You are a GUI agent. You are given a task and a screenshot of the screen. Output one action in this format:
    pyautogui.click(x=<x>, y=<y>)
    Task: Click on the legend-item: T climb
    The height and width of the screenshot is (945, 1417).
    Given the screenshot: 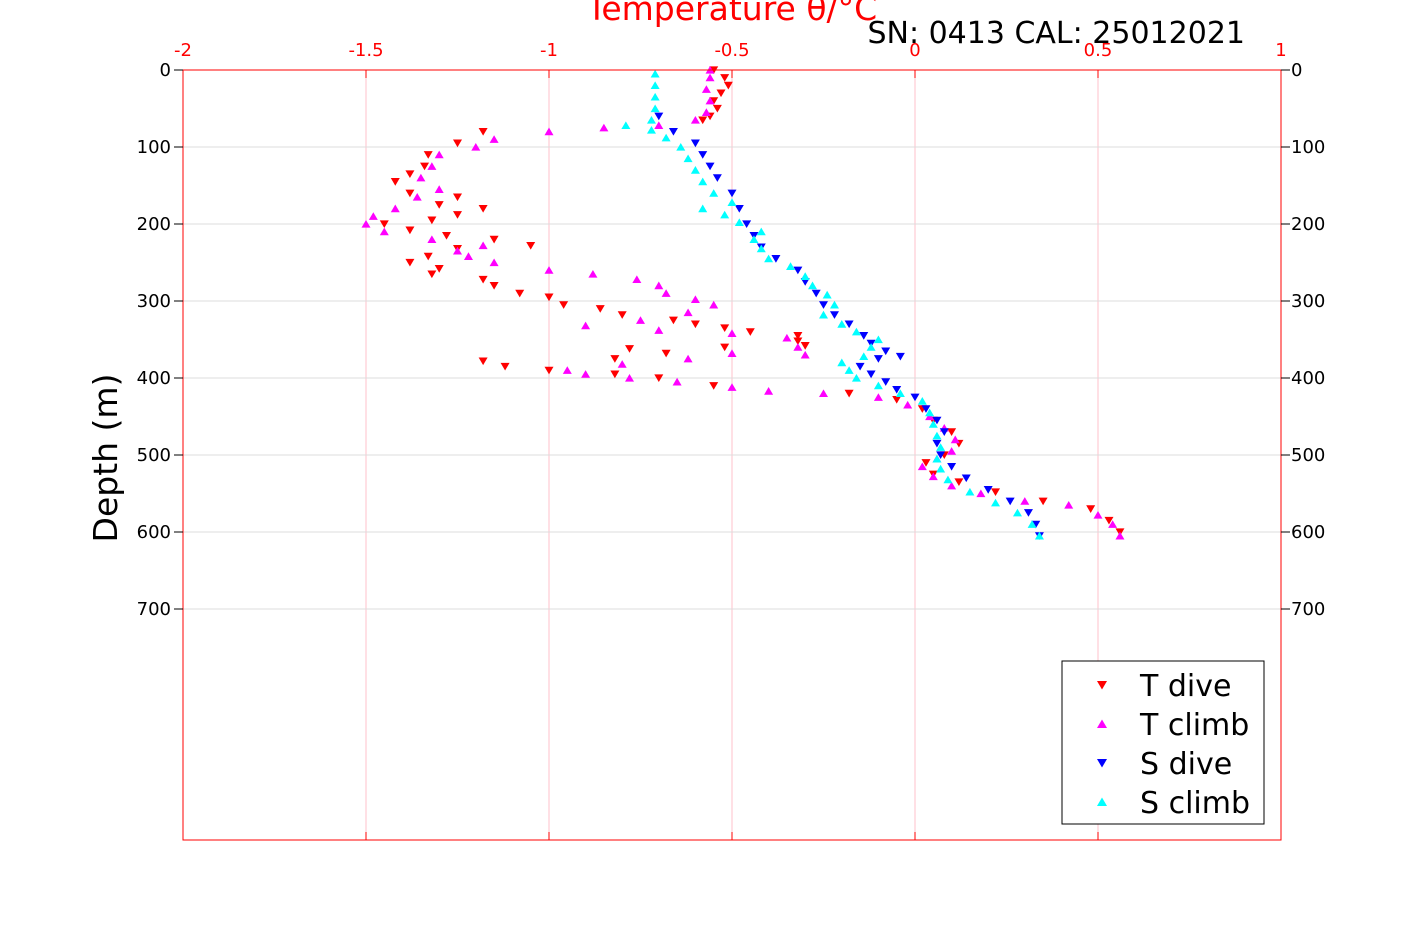 What is the action you would take?
    pyautogui.click(x=1173, y=725)
    